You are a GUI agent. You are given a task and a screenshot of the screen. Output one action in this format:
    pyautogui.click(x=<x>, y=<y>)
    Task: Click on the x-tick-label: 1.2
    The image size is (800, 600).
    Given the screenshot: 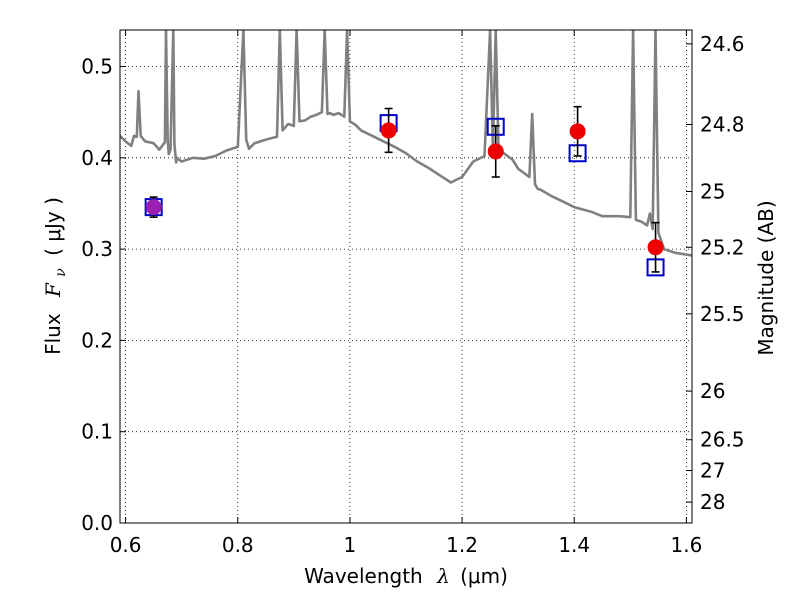 What is the action you would take?
    pyautogui.click(x=462, y=545)
    